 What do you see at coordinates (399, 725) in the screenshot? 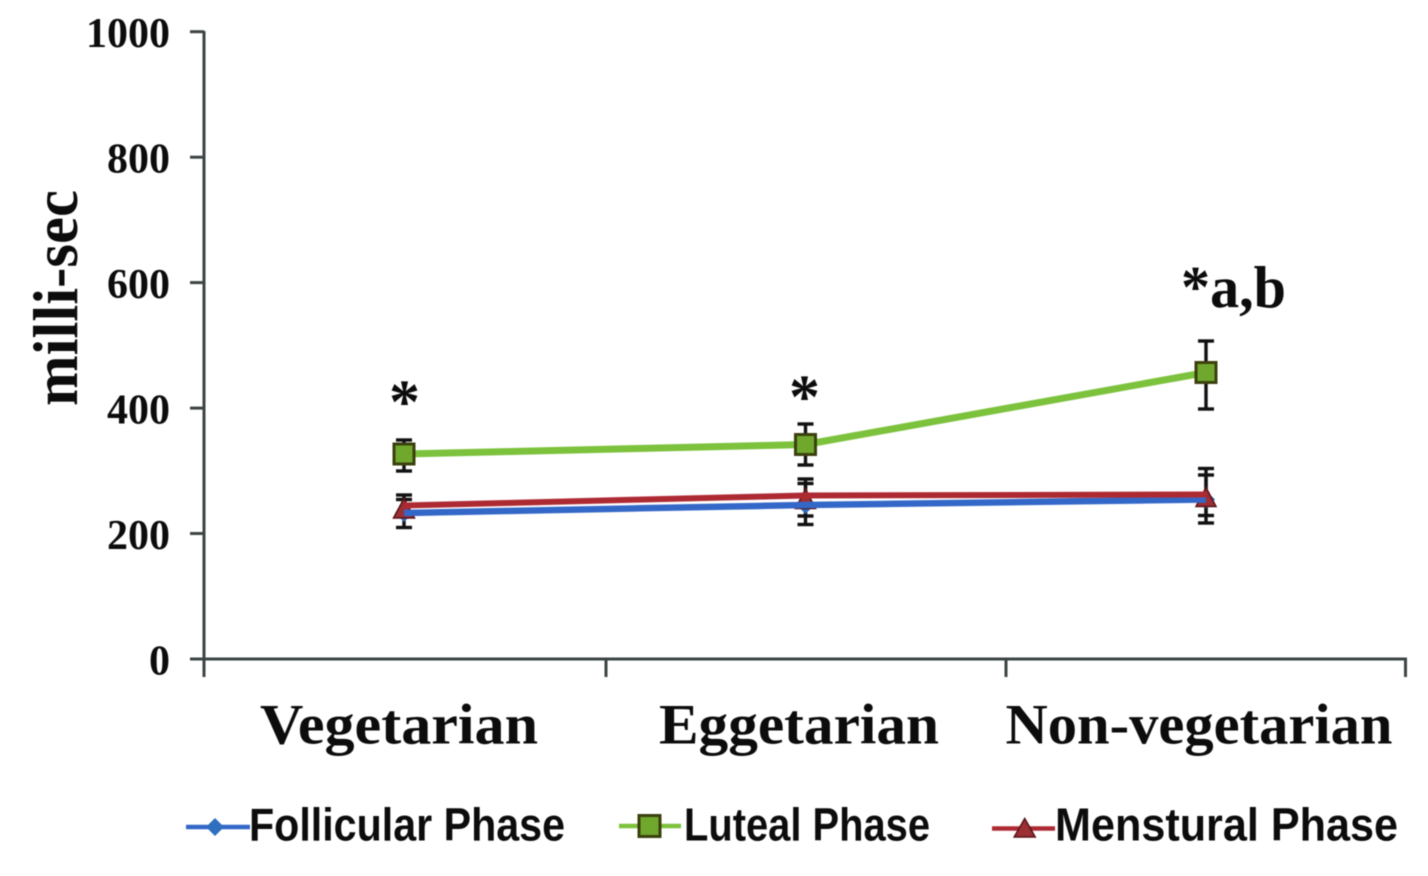
I see `svg-text: Vegetarian` at bounding box center [399, 725].